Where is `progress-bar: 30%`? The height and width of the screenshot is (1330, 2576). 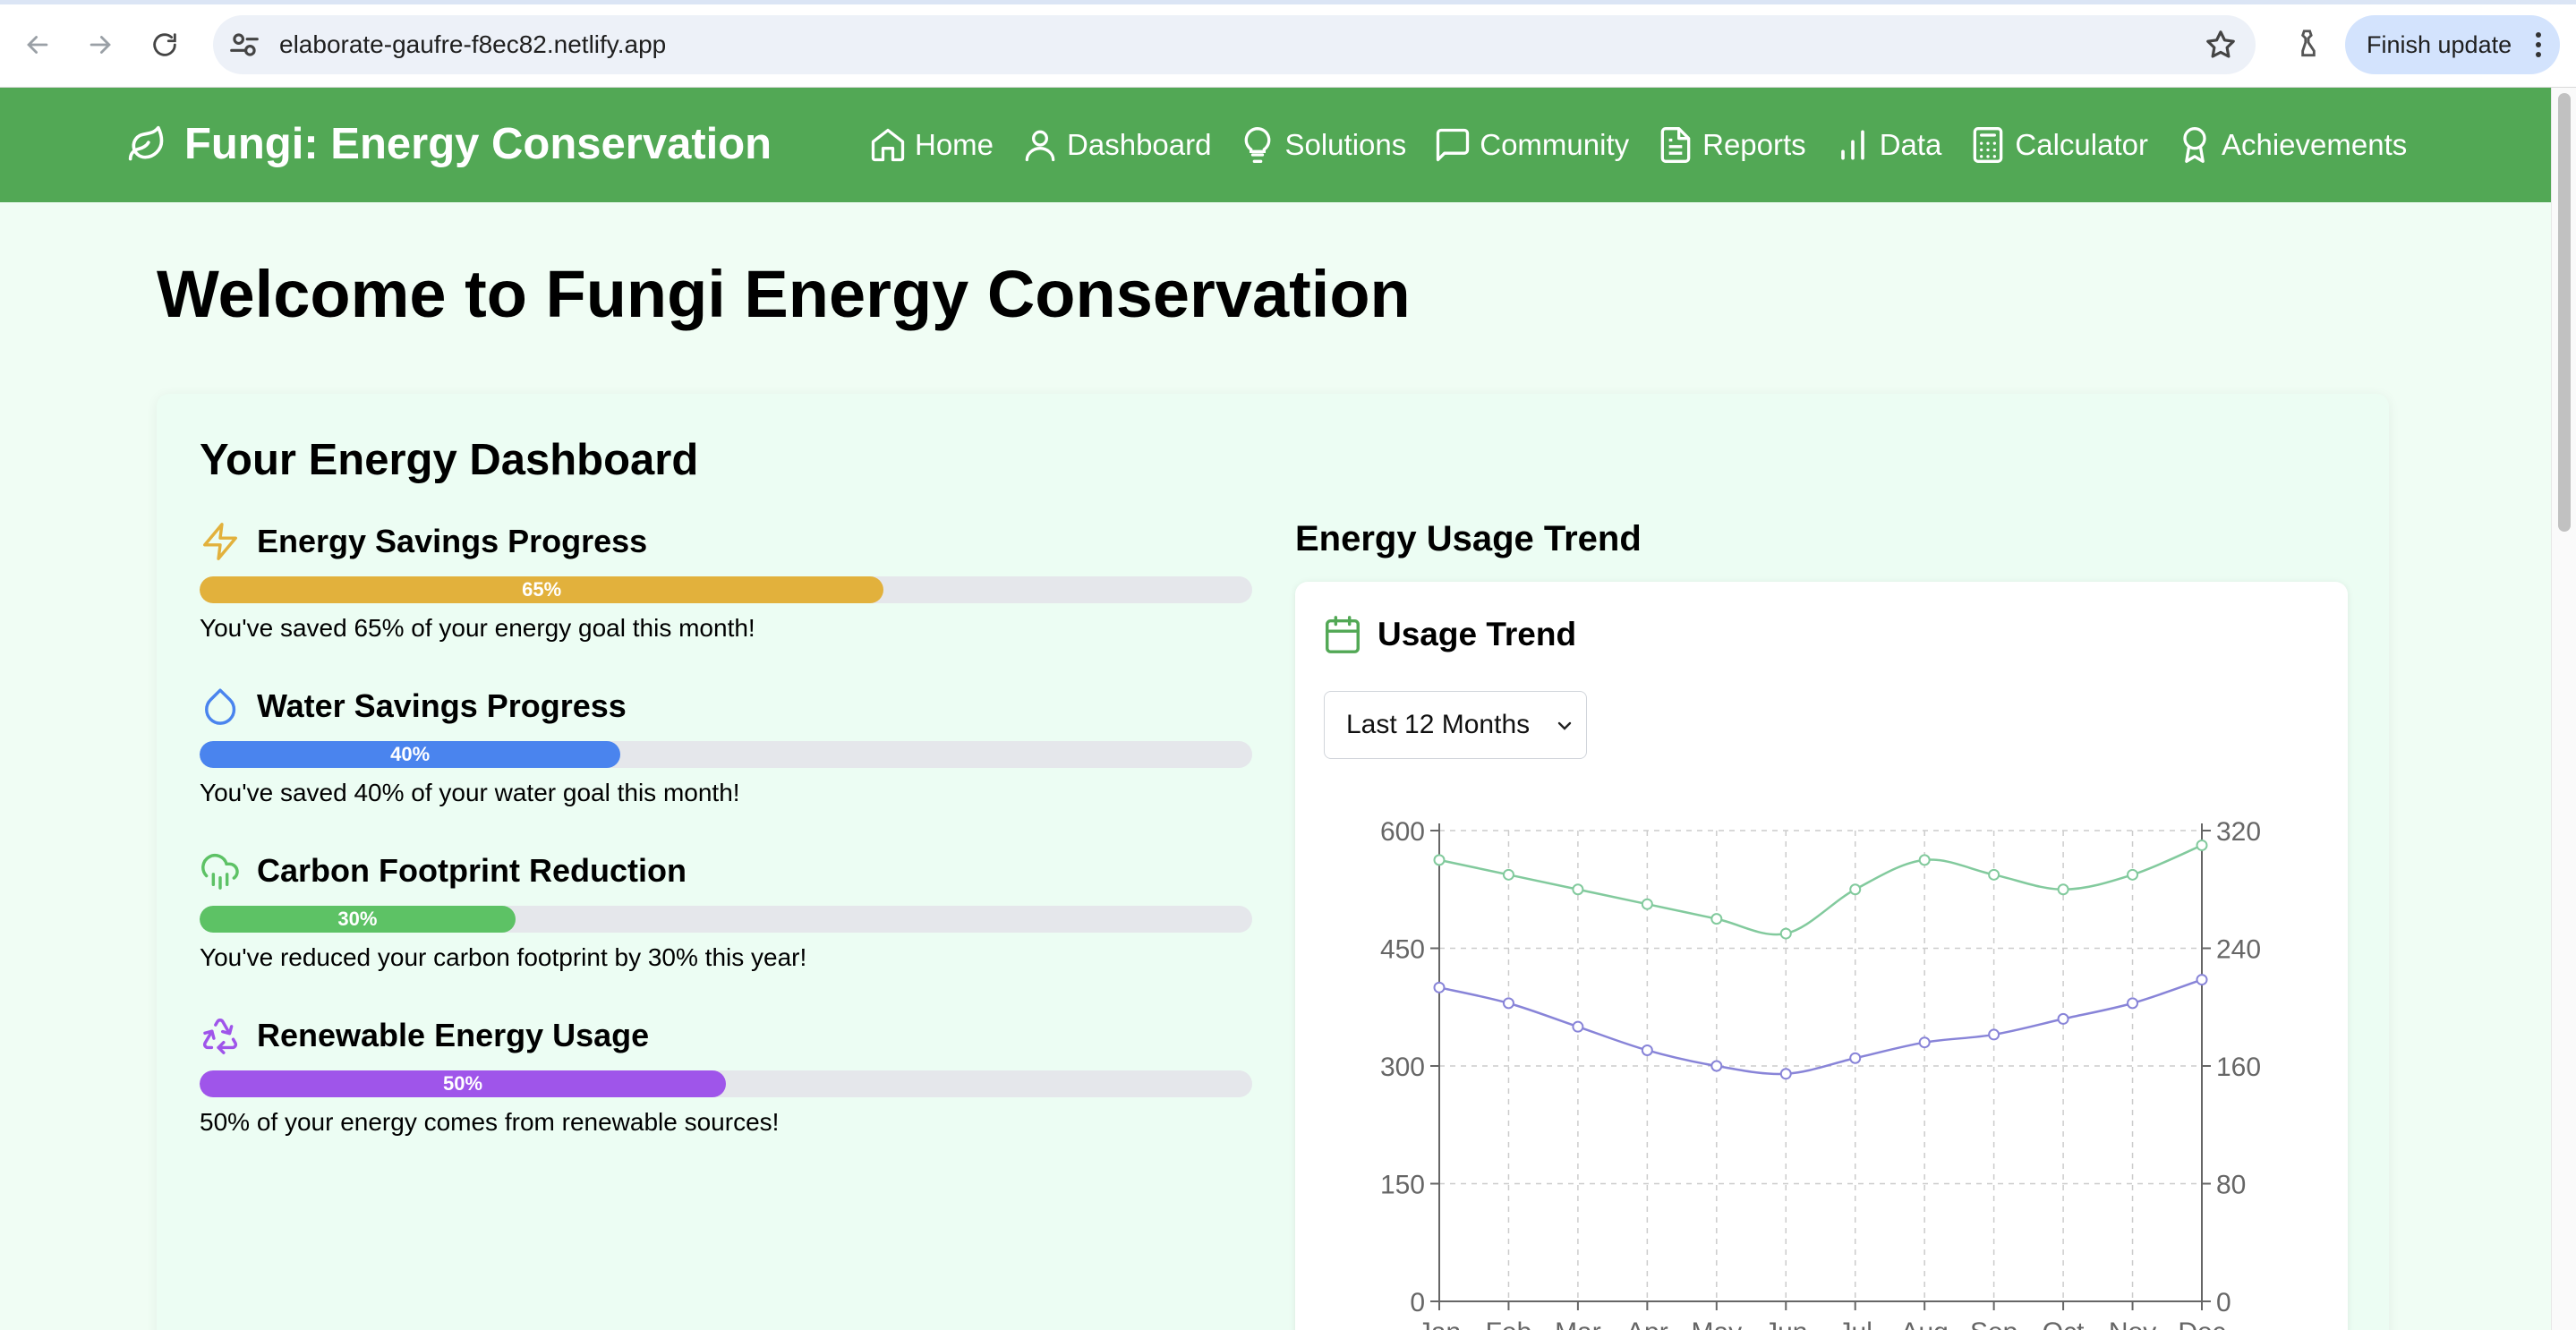
progress-bar: 30% is located at coordinates (726, 920).